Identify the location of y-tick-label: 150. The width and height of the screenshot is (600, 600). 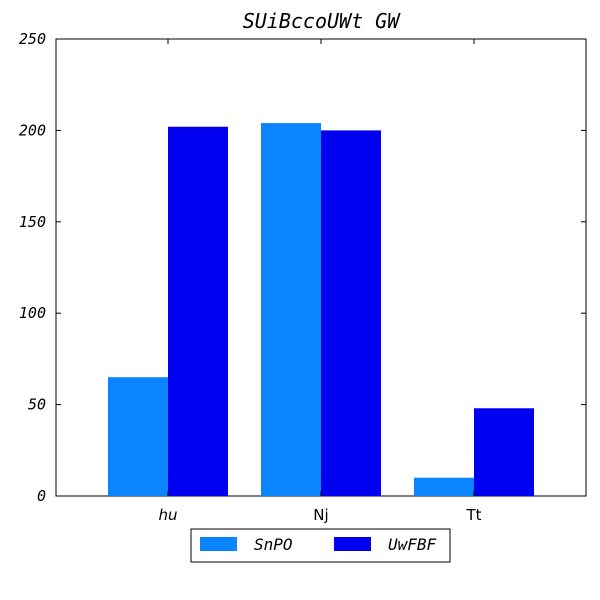
(32, 222).